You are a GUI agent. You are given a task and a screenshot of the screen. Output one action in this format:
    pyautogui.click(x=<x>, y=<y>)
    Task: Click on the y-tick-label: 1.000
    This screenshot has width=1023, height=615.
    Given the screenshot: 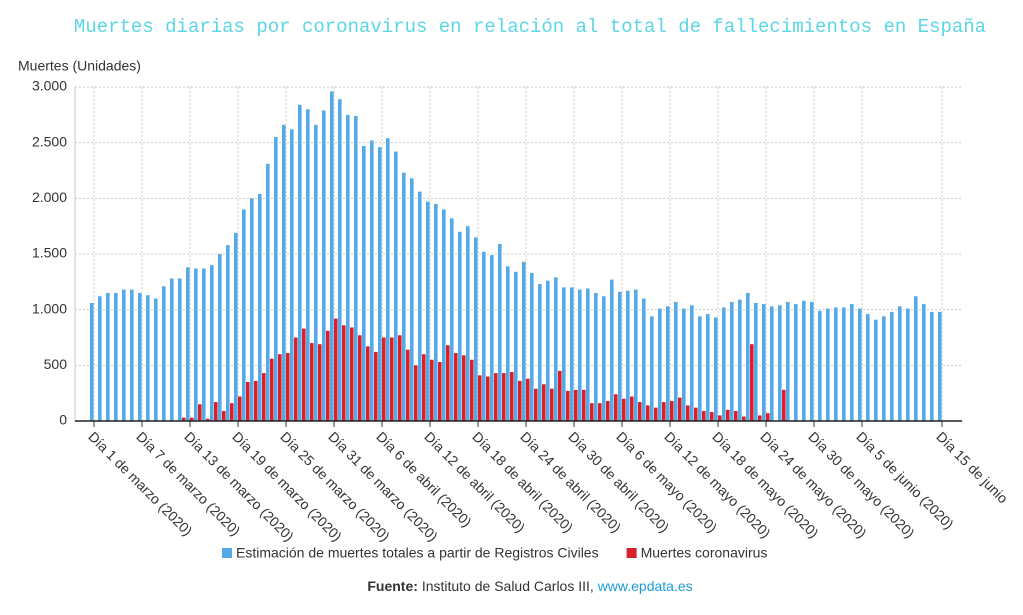 What is the action you would take?
    pyautogui.click(x=49, y=308)
    